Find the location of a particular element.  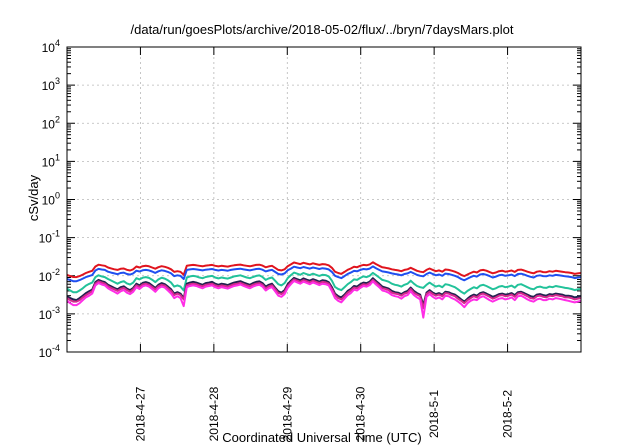

x-tick-label: 2018-5-1 is located at coordinates (434, 414).